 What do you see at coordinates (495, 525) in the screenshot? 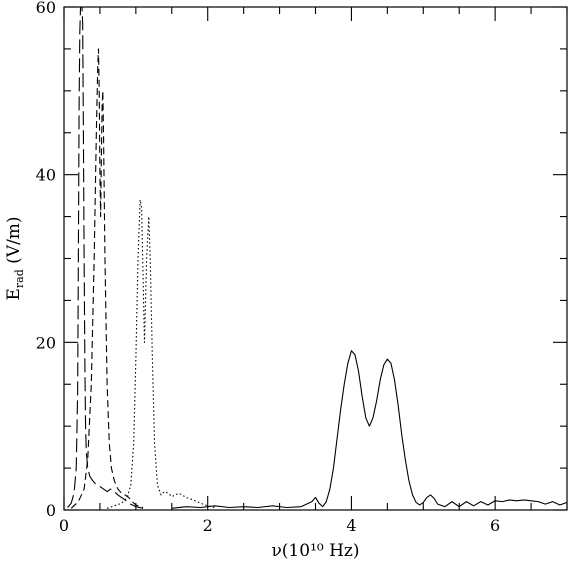
I see `x-tick-label: 6` at bounding box center [495, 525].